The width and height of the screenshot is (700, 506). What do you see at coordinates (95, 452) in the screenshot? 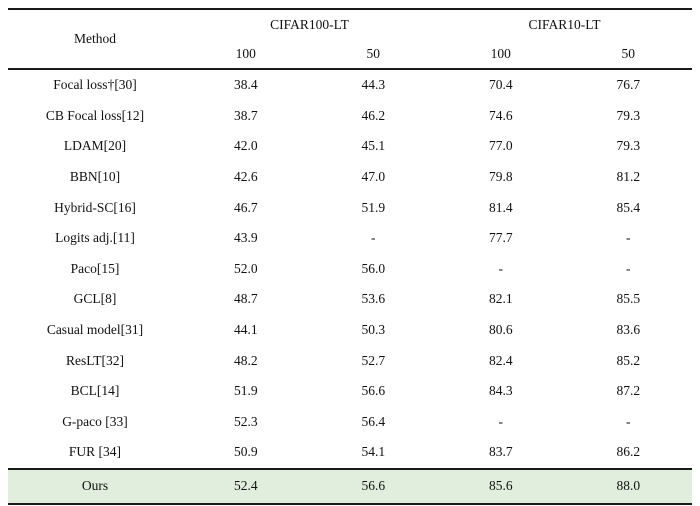
I see `method-cell: FUR [34]` at bounding box center [95, 452].